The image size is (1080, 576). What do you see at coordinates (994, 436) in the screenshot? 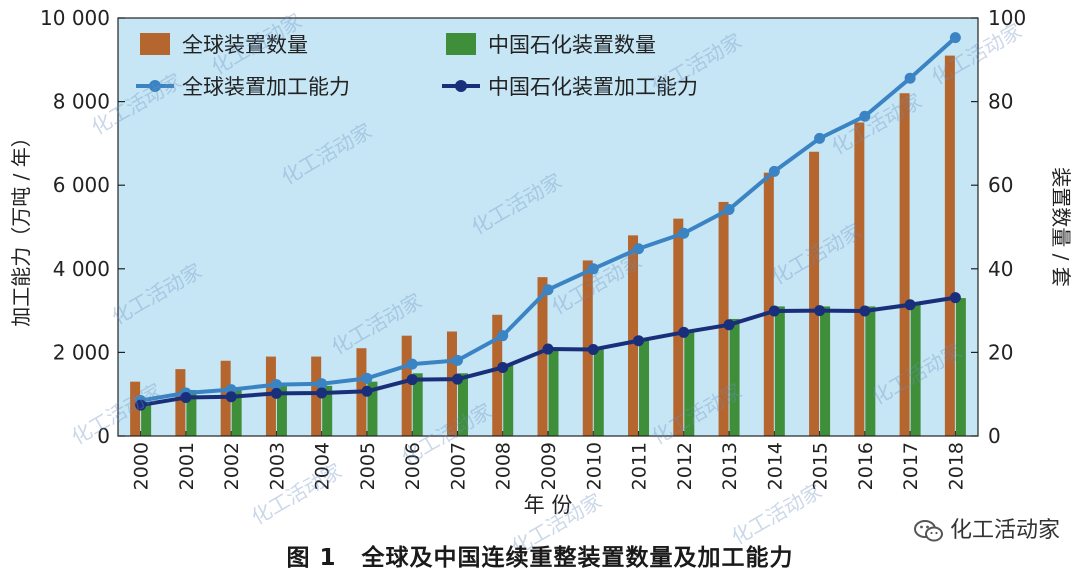
I see `right-tick-label: 0` at bounding box center [994, 436].